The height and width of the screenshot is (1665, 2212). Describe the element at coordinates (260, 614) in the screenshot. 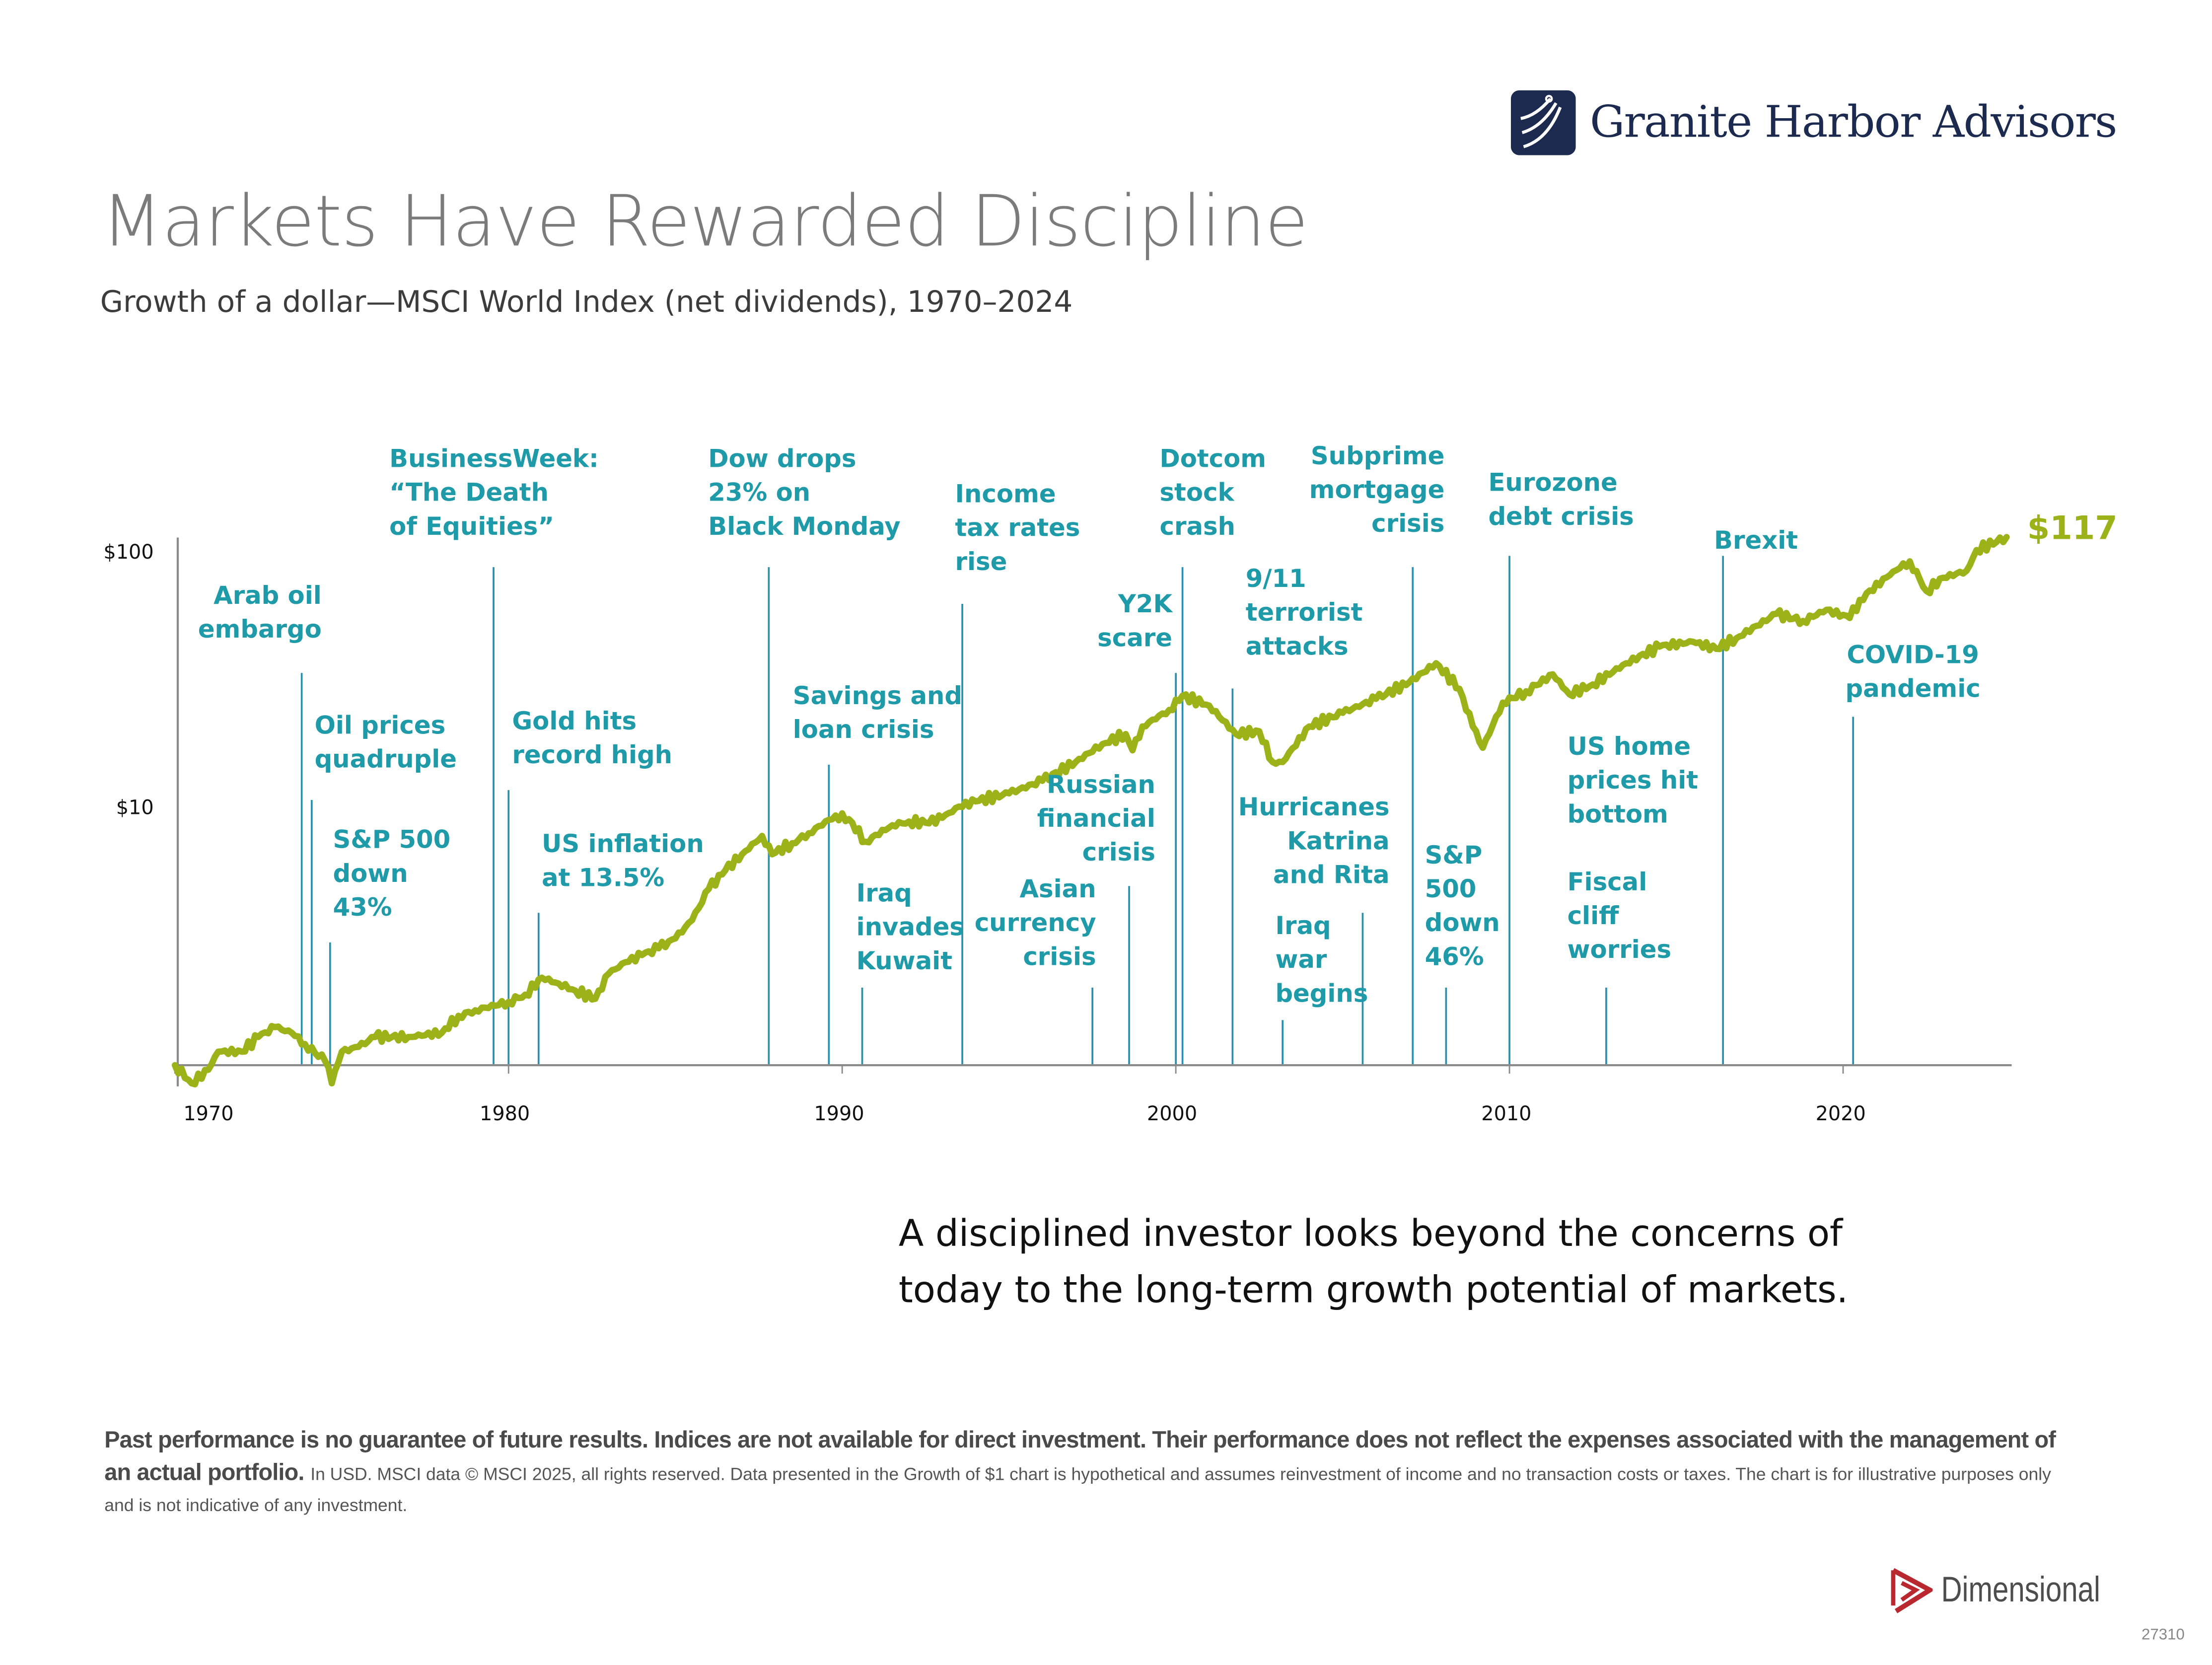

I see `event-label-arab-oil: Arab oil embargo` at that location.